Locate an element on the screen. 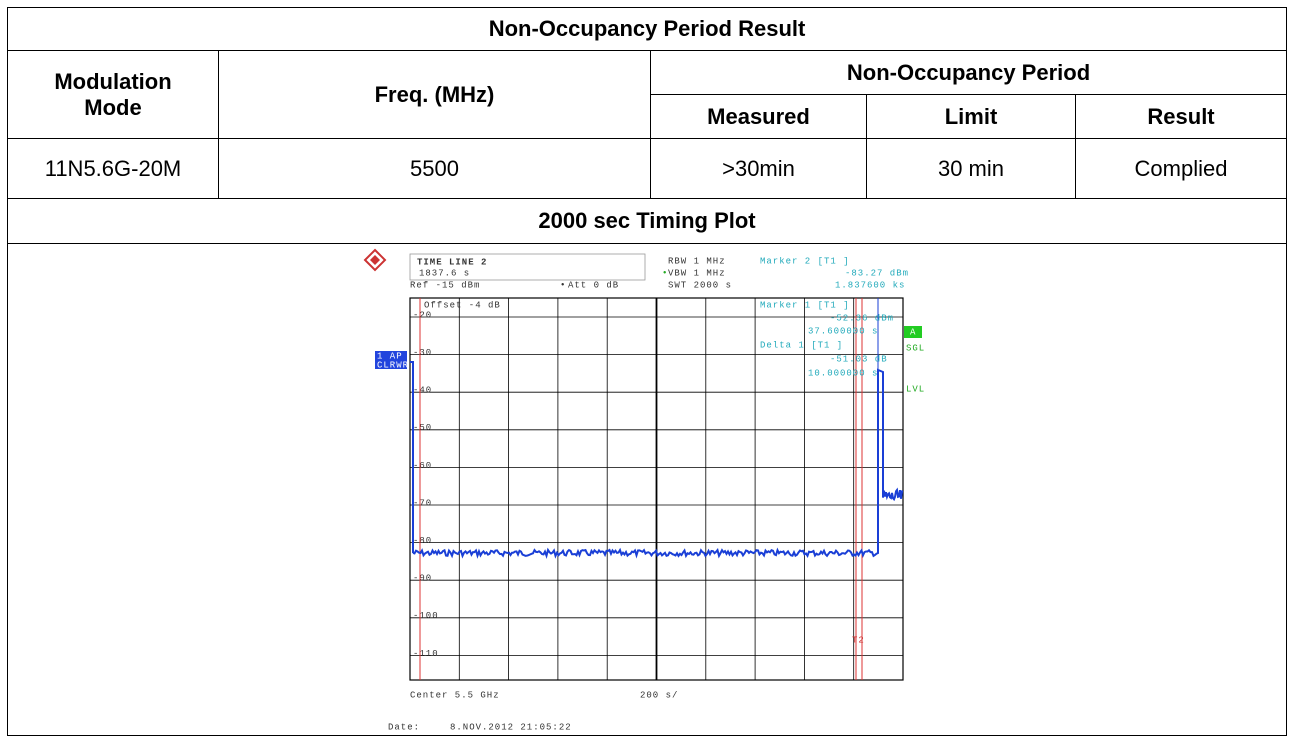  header-text: Modulation Mode is located at coordinates (113, 94).